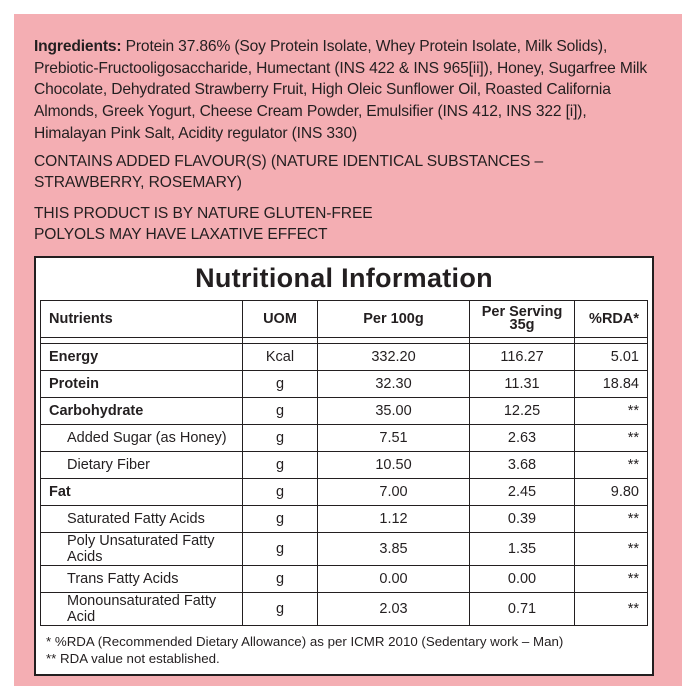  I want to click on nutrient-per100: 35.00, so click(393, 411).